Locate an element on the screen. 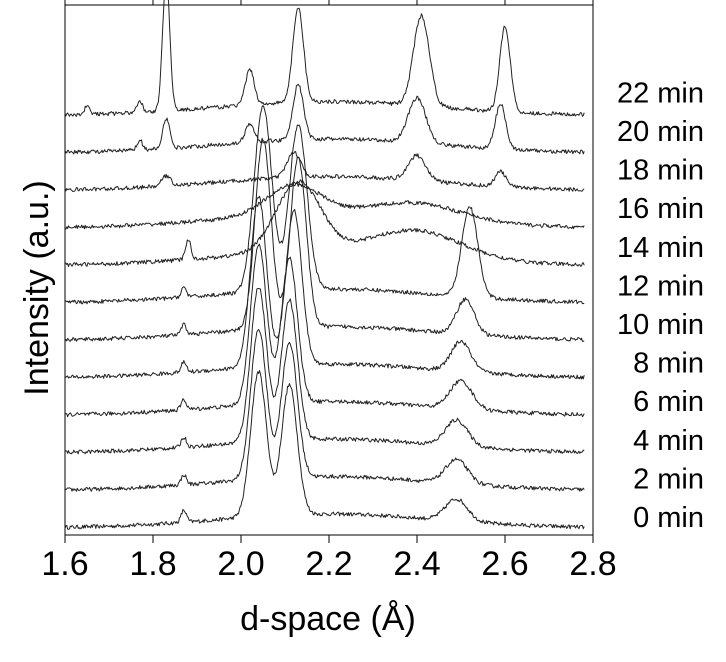 This screenshot has width=726, height=662. x-axis-tick-labels: 1.6 1.8 2.0 2.2 2.4 2.6 2.8 is located at coordinates (328, 564).